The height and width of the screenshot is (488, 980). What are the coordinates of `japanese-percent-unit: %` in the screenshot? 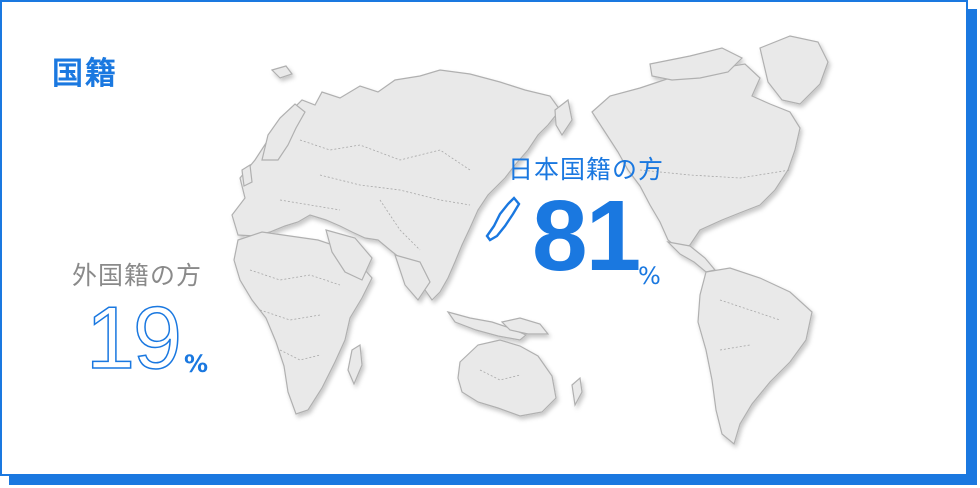 It's located at (649, 276).